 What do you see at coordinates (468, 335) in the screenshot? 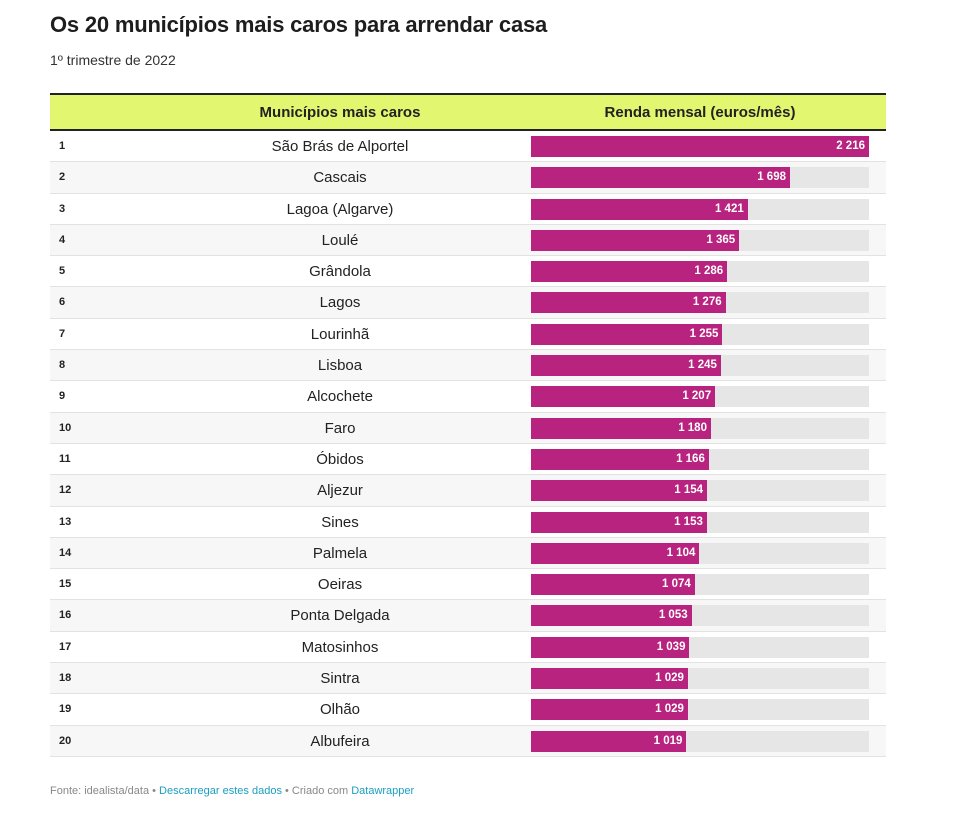
I see `table-row: 7 Lourinhã 1 255` at bounding box center [468, 335].